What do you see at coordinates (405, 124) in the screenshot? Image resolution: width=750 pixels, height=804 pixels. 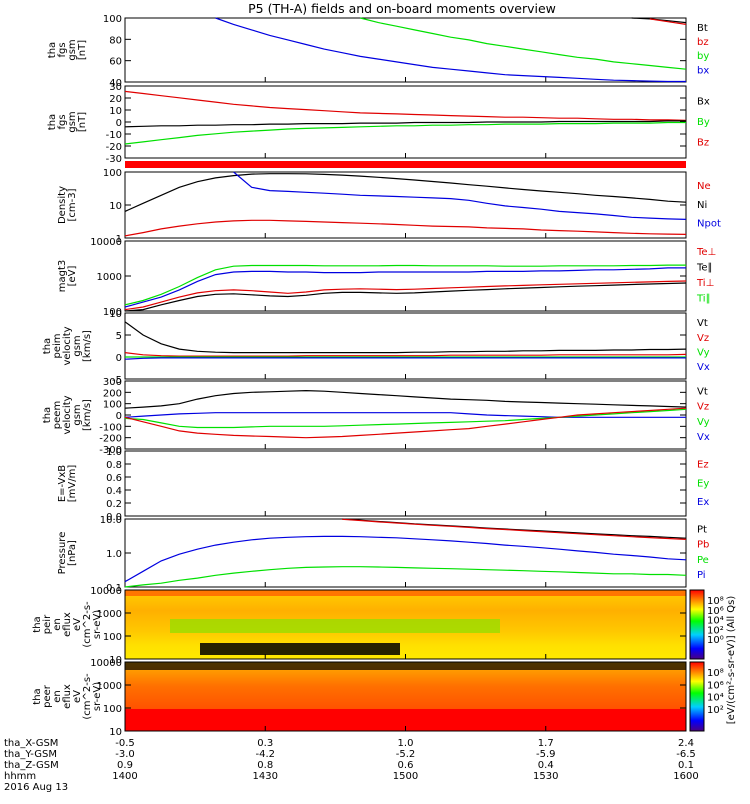 I see `series-fgs-comp-Bx` at bounding box center [405, 124].